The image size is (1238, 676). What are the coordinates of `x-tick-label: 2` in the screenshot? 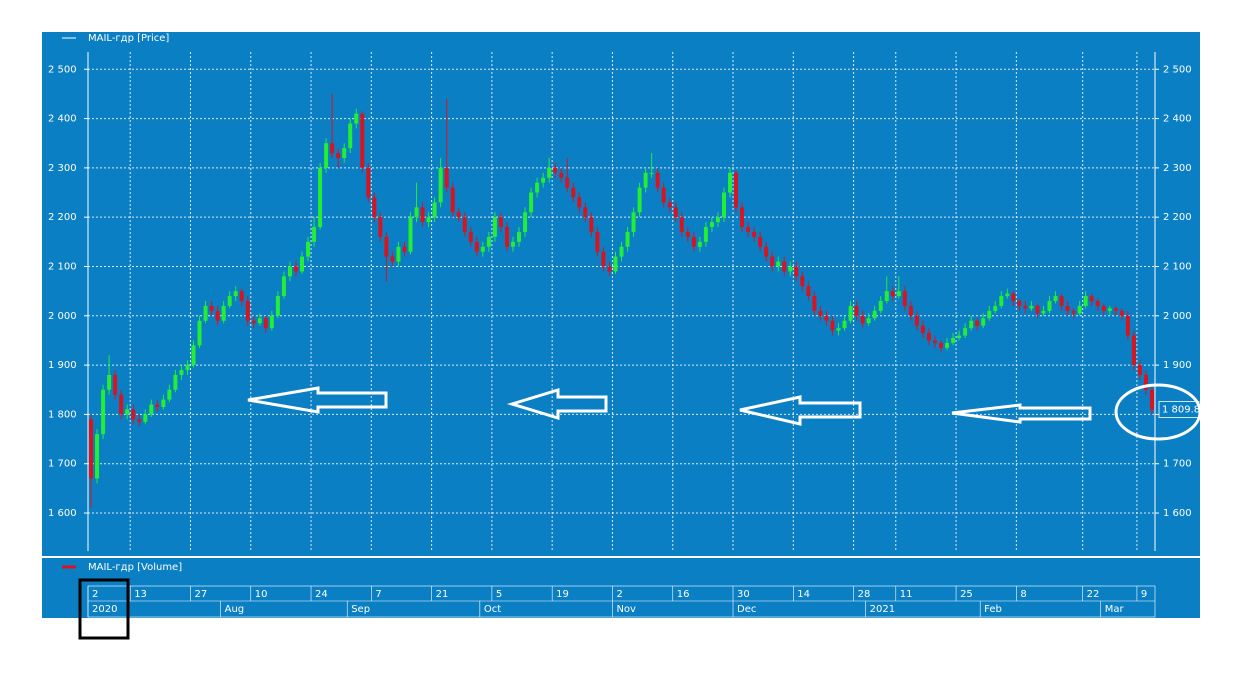 It's located at (619, 594).